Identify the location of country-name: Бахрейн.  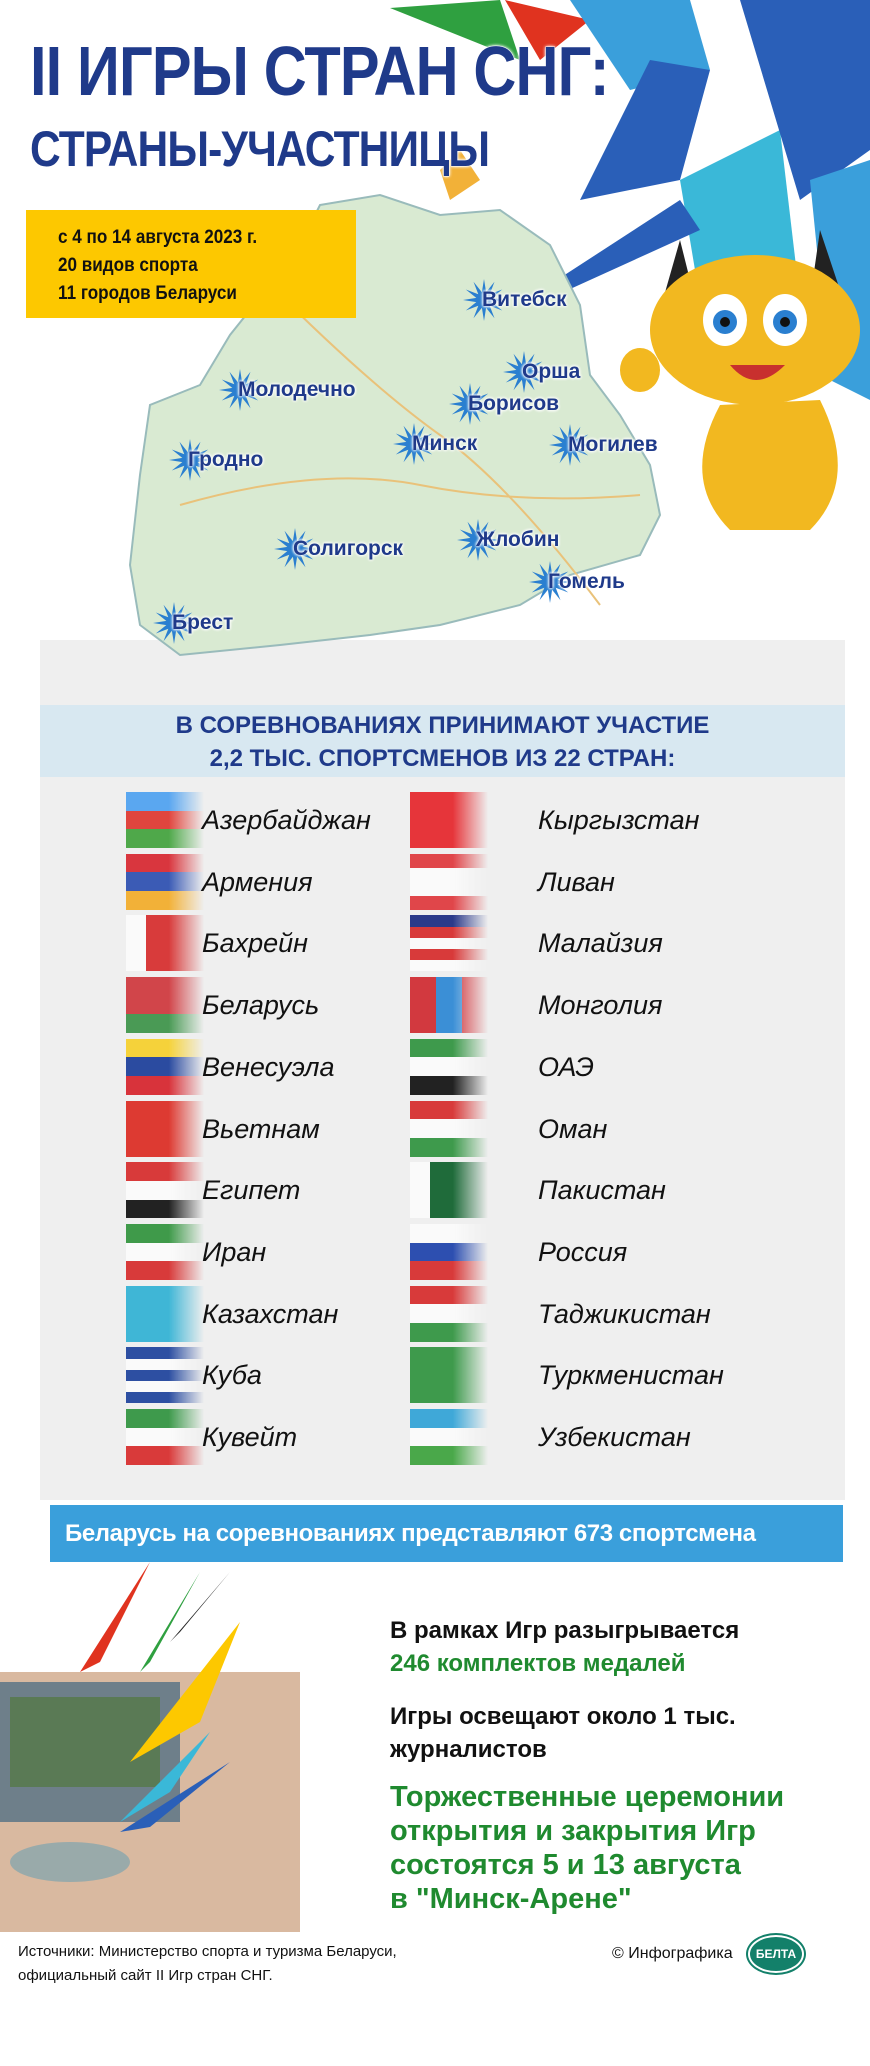
(255, 943).